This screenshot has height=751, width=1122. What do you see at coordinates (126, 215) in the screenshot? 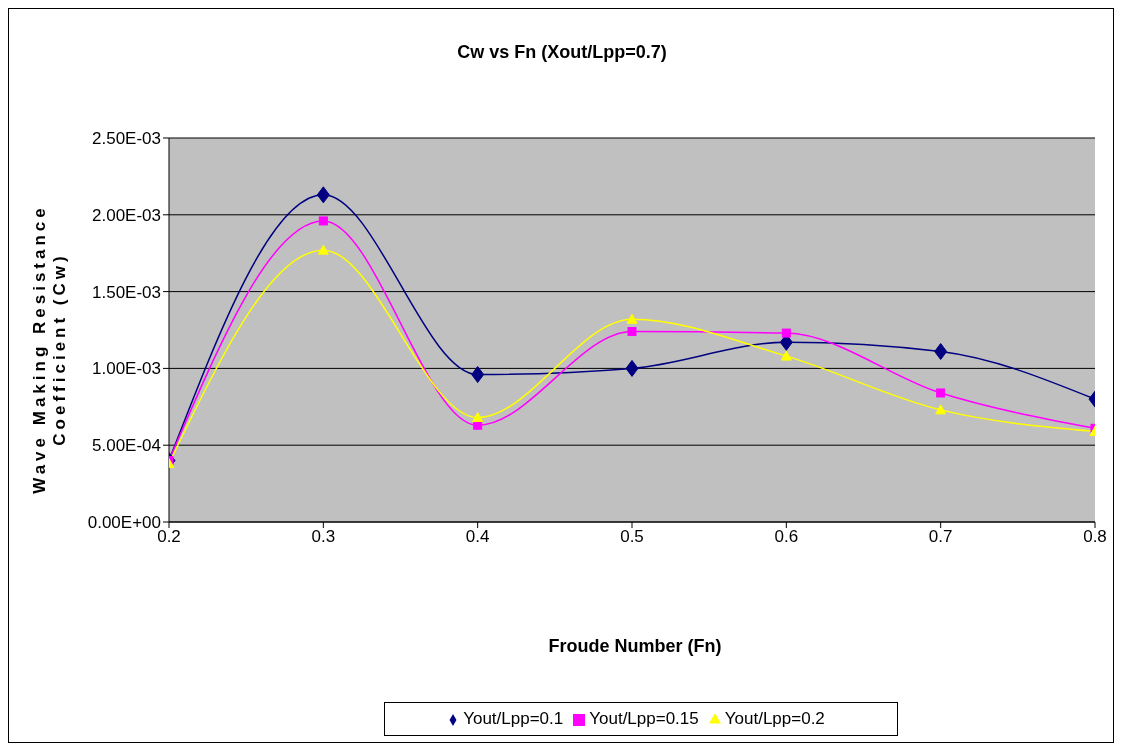
I see `y-tick-label: 2.00E-03` at bounding box center [126, 215].